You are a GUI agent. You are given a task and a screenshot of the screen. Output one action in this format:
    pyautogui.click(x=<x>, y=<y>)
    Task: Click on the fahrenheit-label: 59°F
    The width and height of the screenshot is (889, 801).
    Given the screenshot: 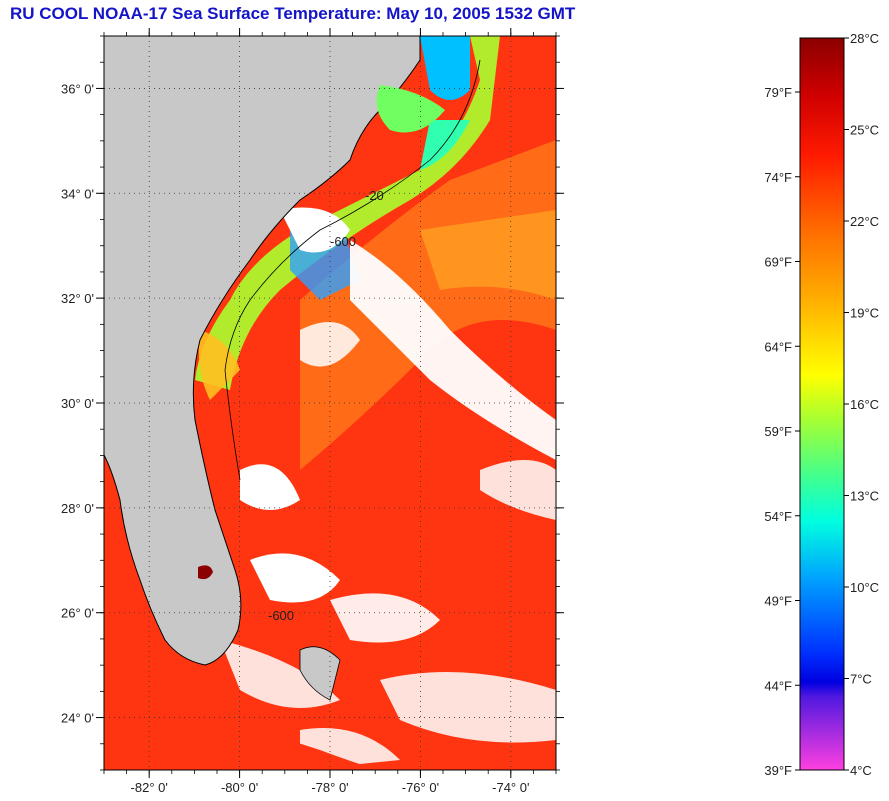 What is the action you would take?
    pyautogui.click(x=778, y=431)
    